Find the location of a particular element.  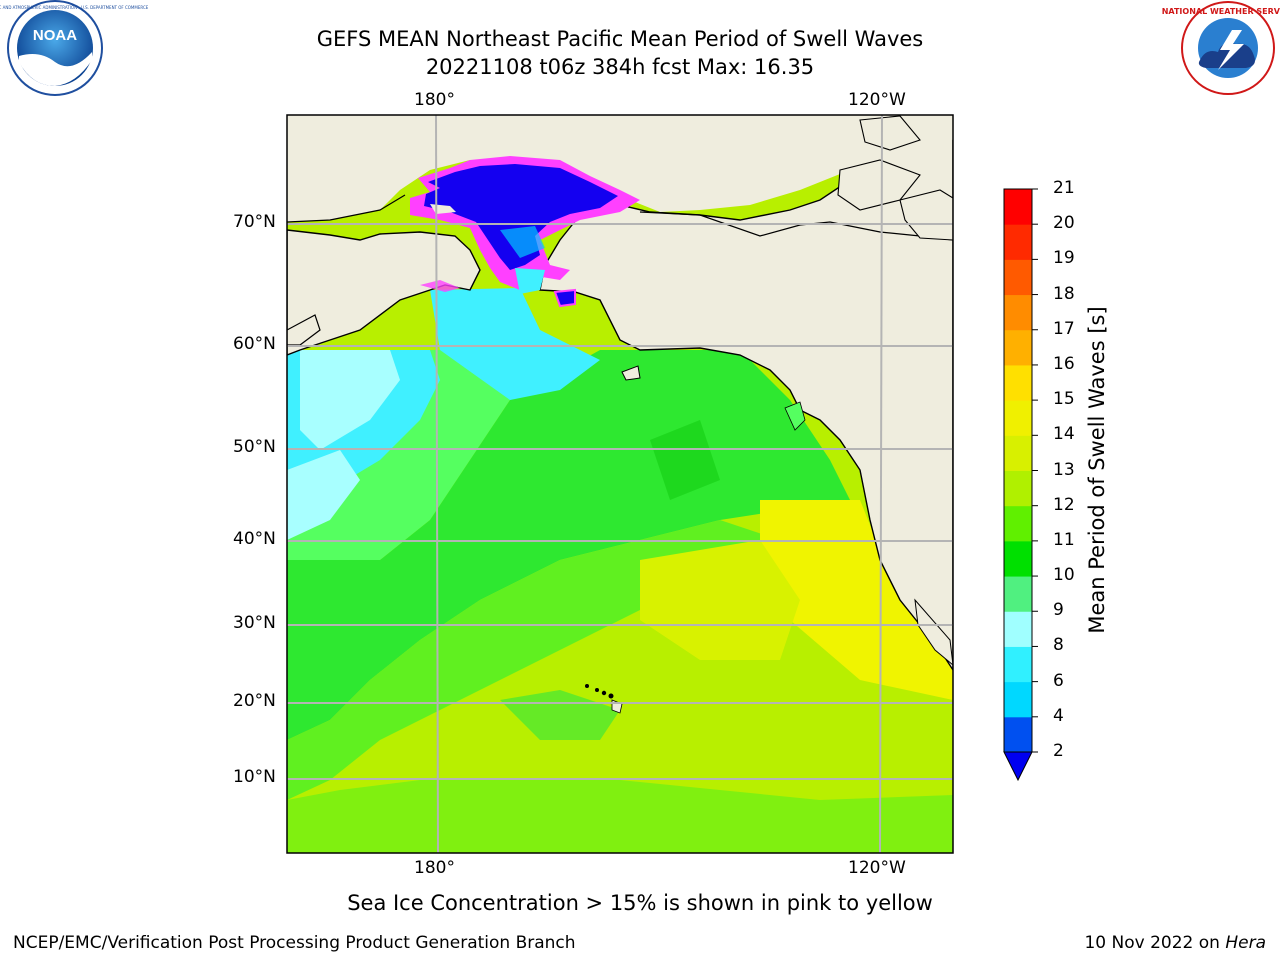

colorbar-under-arrow is located at coordinates (1018, 766).